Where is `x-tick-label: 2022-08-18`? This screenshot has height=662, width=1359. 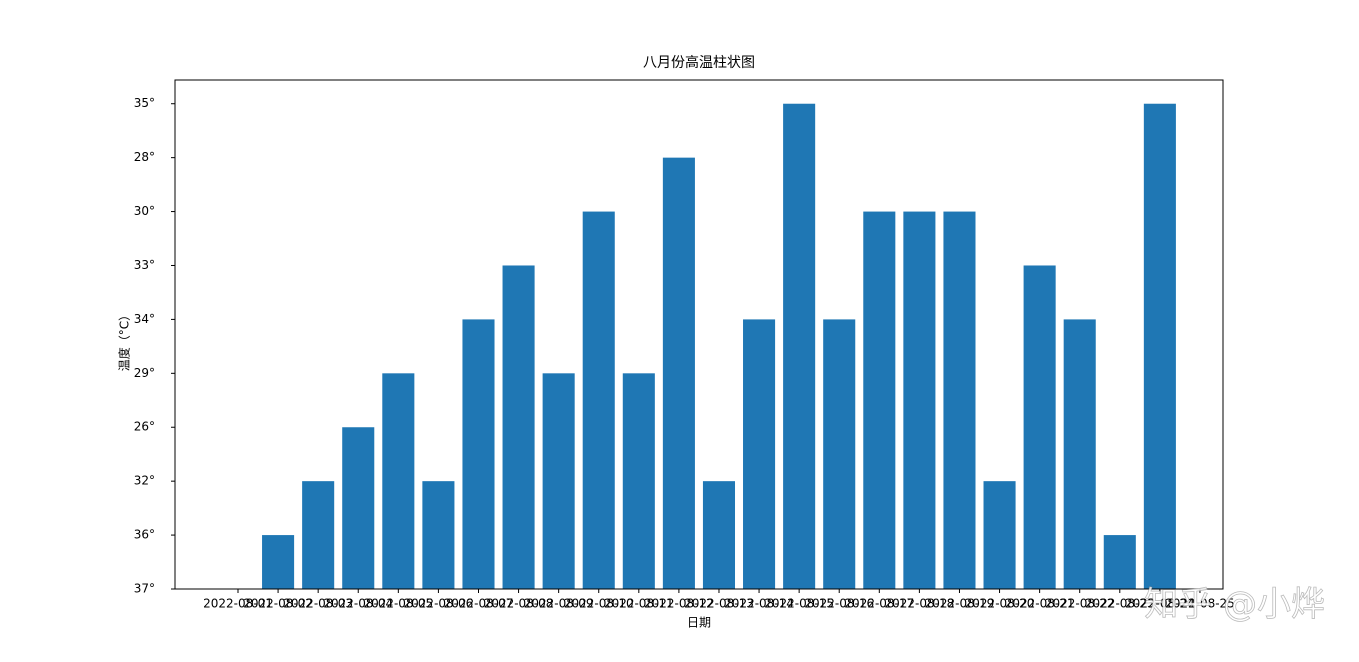
x-tick-label: 2022-08-18 is located at coordinates (920, 604).